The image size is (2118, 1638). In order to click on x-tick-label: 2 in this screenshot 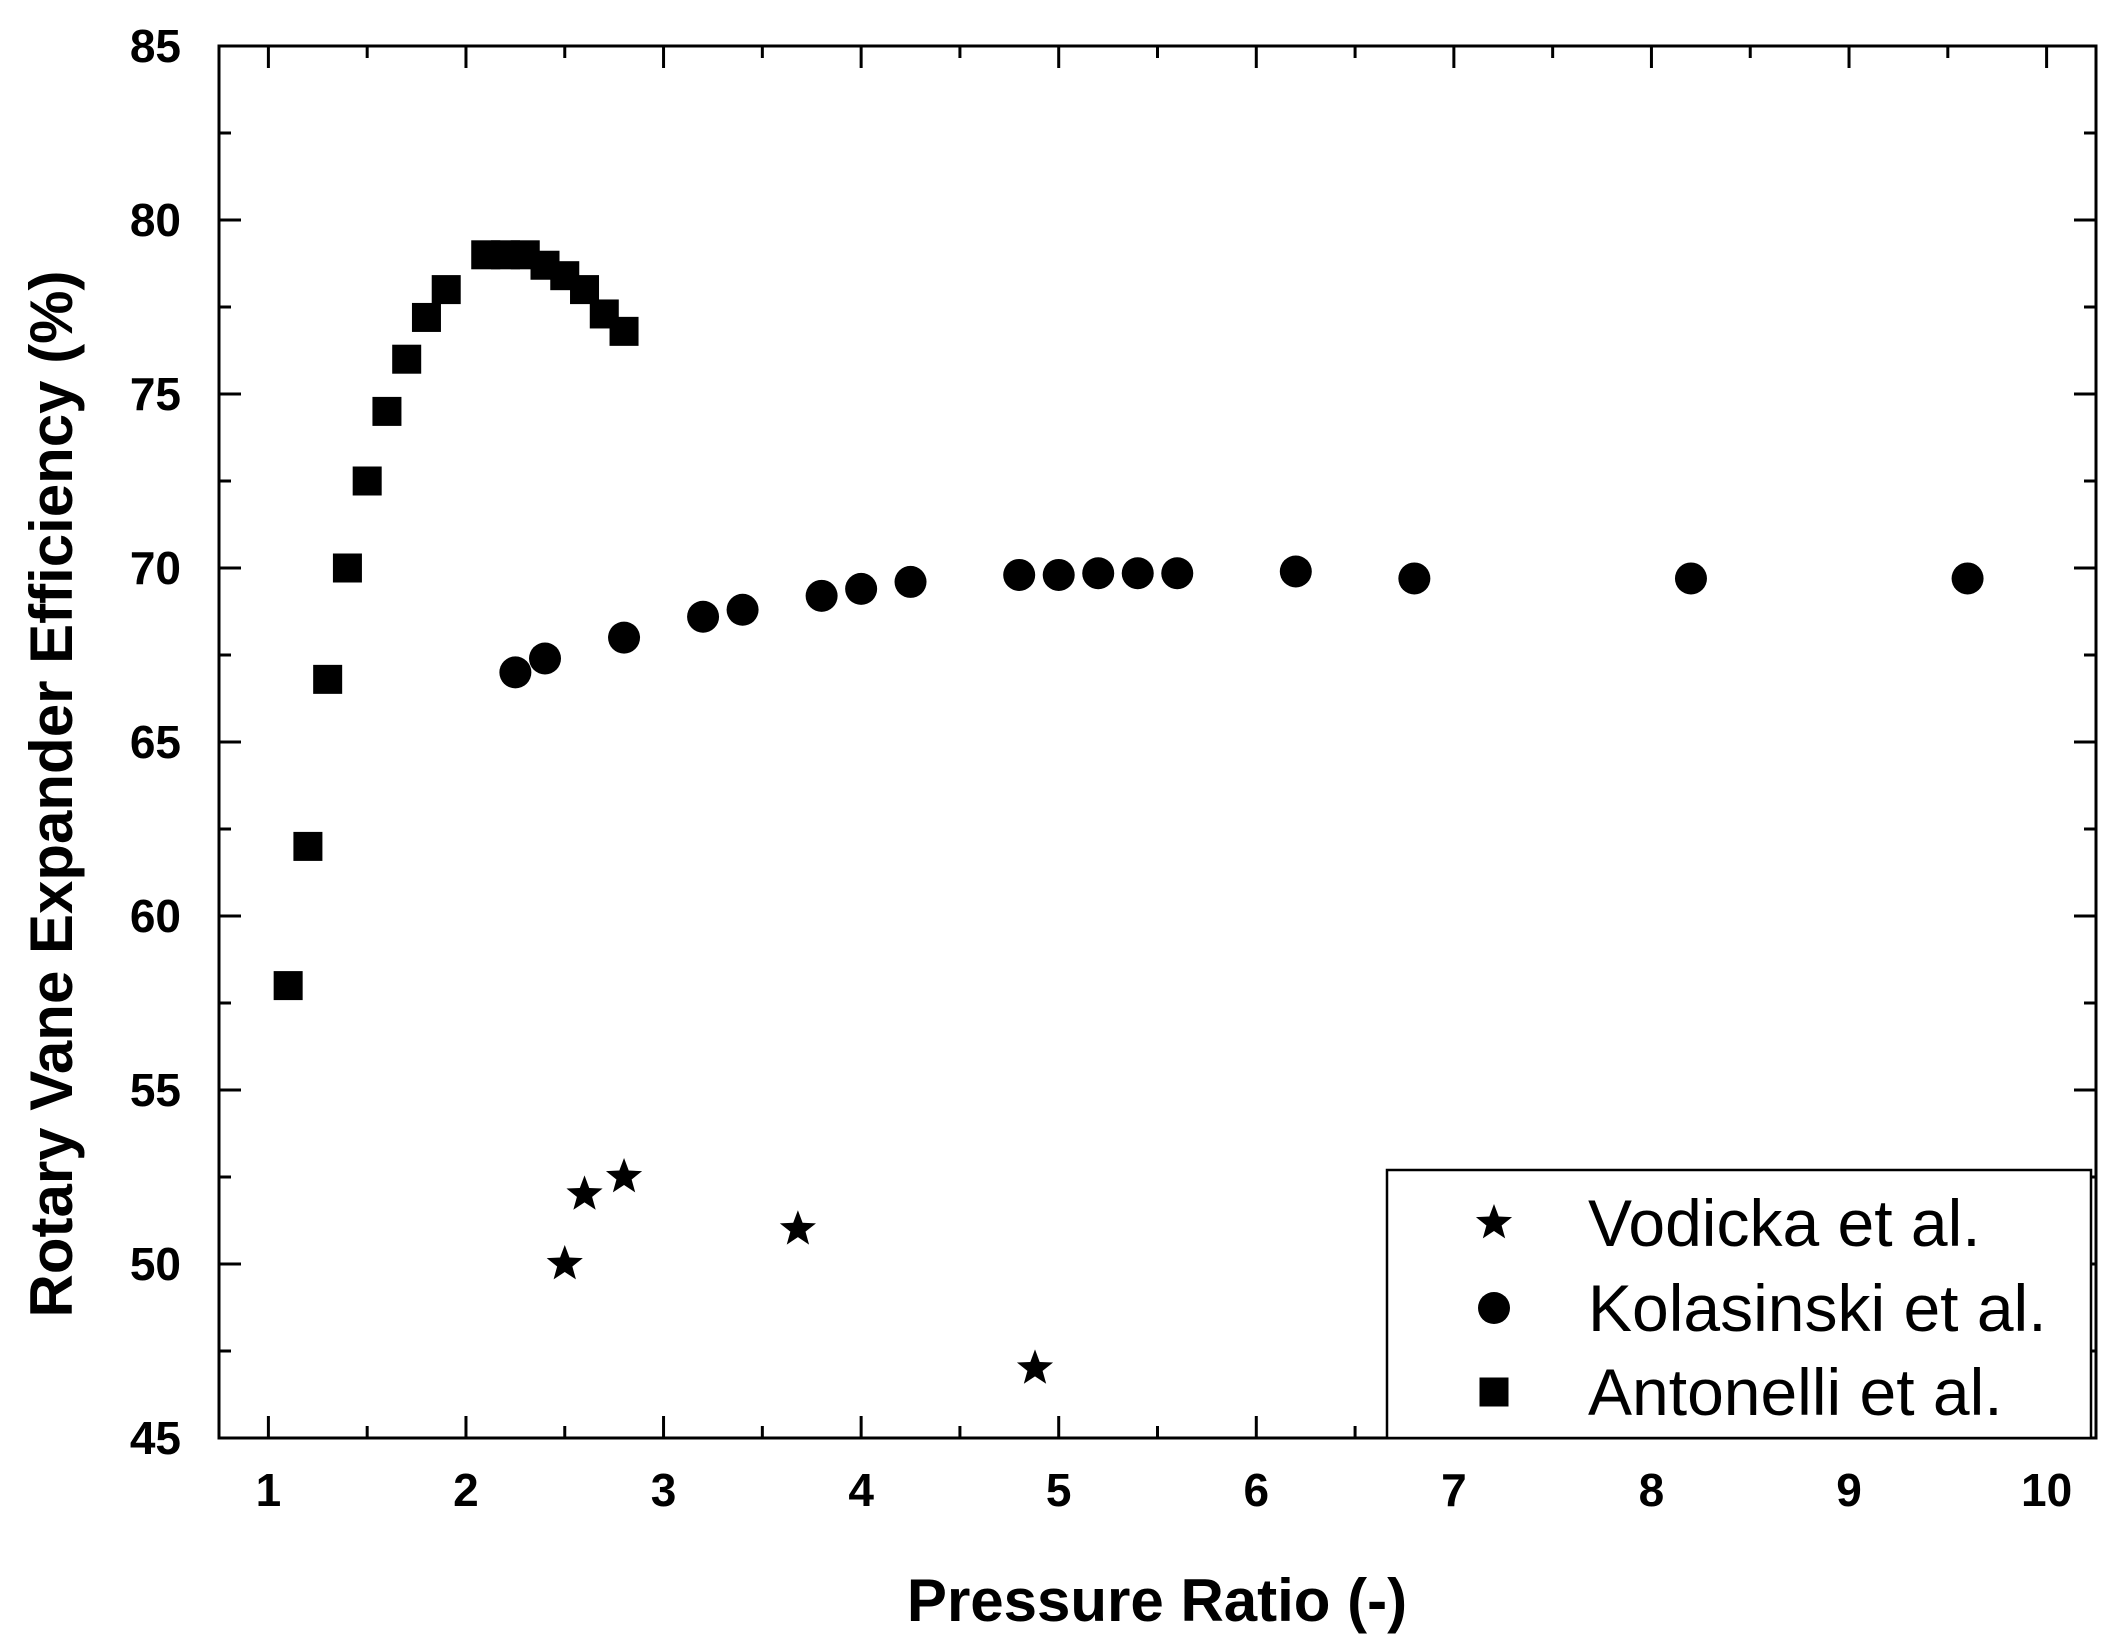, I will do `click(466, 1490)`.